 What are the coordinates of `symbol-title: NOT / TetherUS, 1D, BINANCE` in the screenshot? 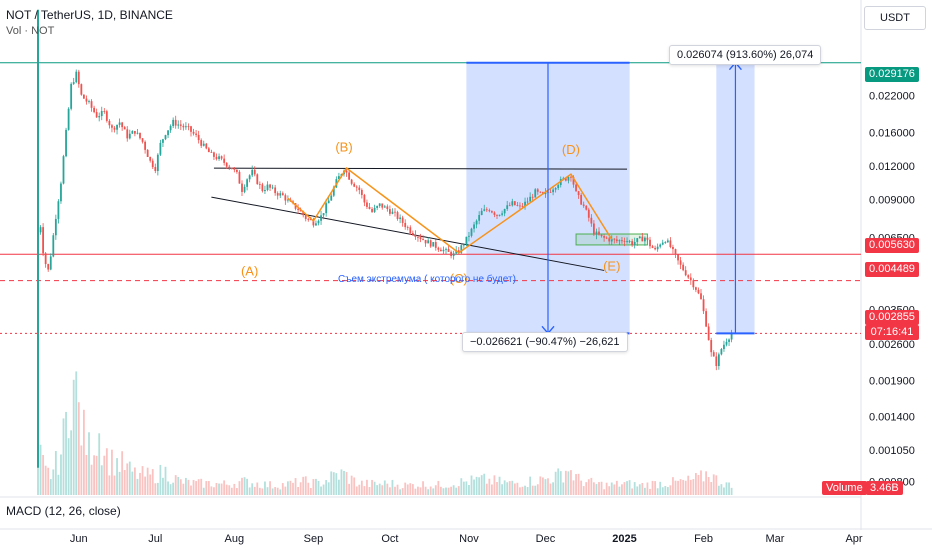 It's located at (89, 15).